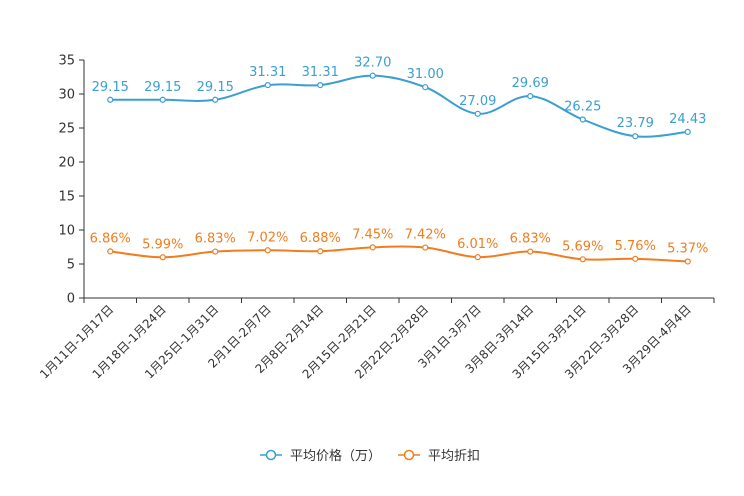 Image resolution: width=744 pixels, height=496 pixels. Describe the element at coordinates (66, 197) in the screenshot. I see `y-tick-label: 15` at that location.